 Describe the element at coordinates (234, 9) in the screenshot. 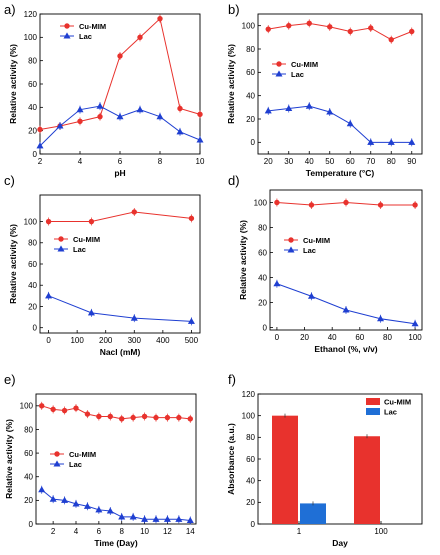

I see `panel-label-b: b)` at that location.